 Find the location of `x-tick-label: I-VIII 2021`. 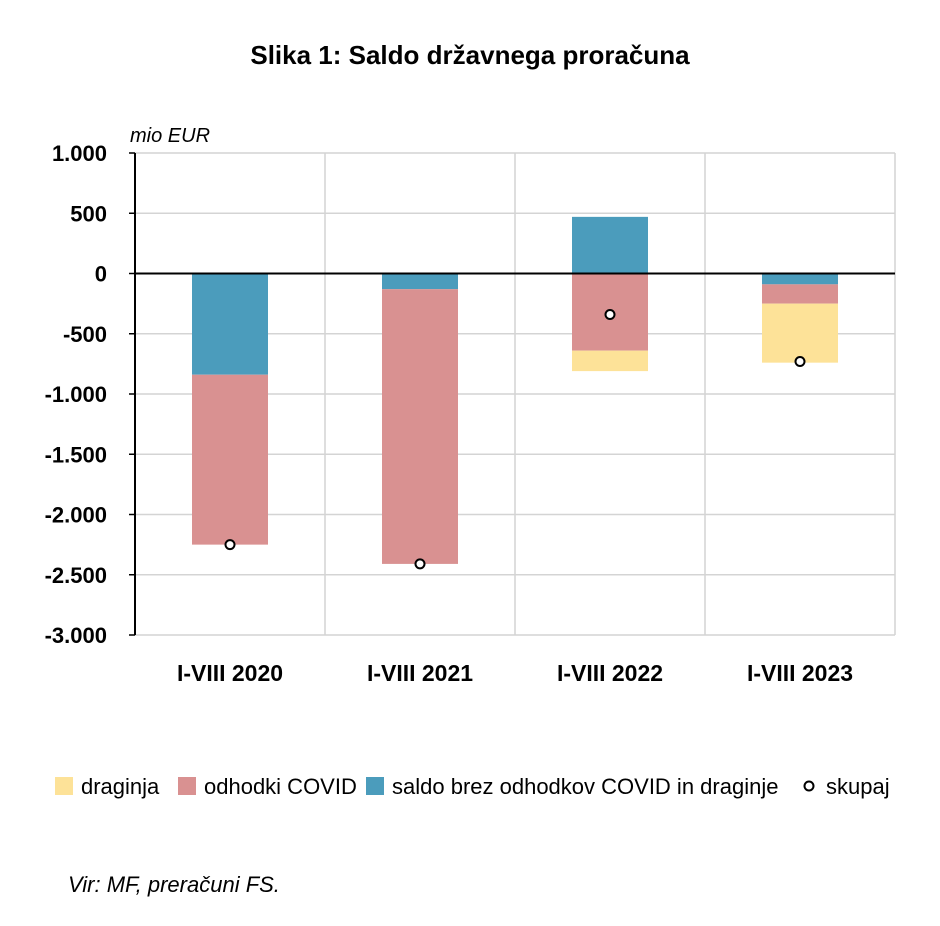

x-tick-label: I-VIII 2021 is located at coordinates (420, 673).